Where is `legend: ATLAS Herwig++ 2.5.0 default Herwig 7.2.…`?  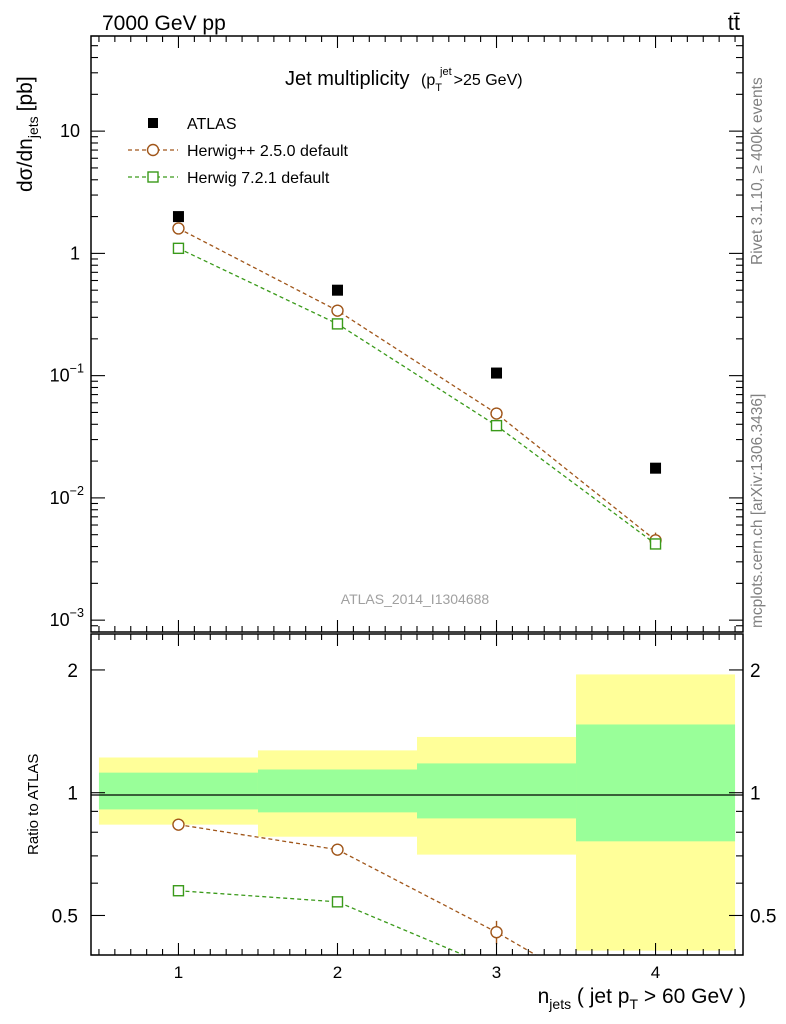
legend: ATLAS Herwig++ 2.5.0 default Herwig 7.2.… is located at coordinates (238, 151).